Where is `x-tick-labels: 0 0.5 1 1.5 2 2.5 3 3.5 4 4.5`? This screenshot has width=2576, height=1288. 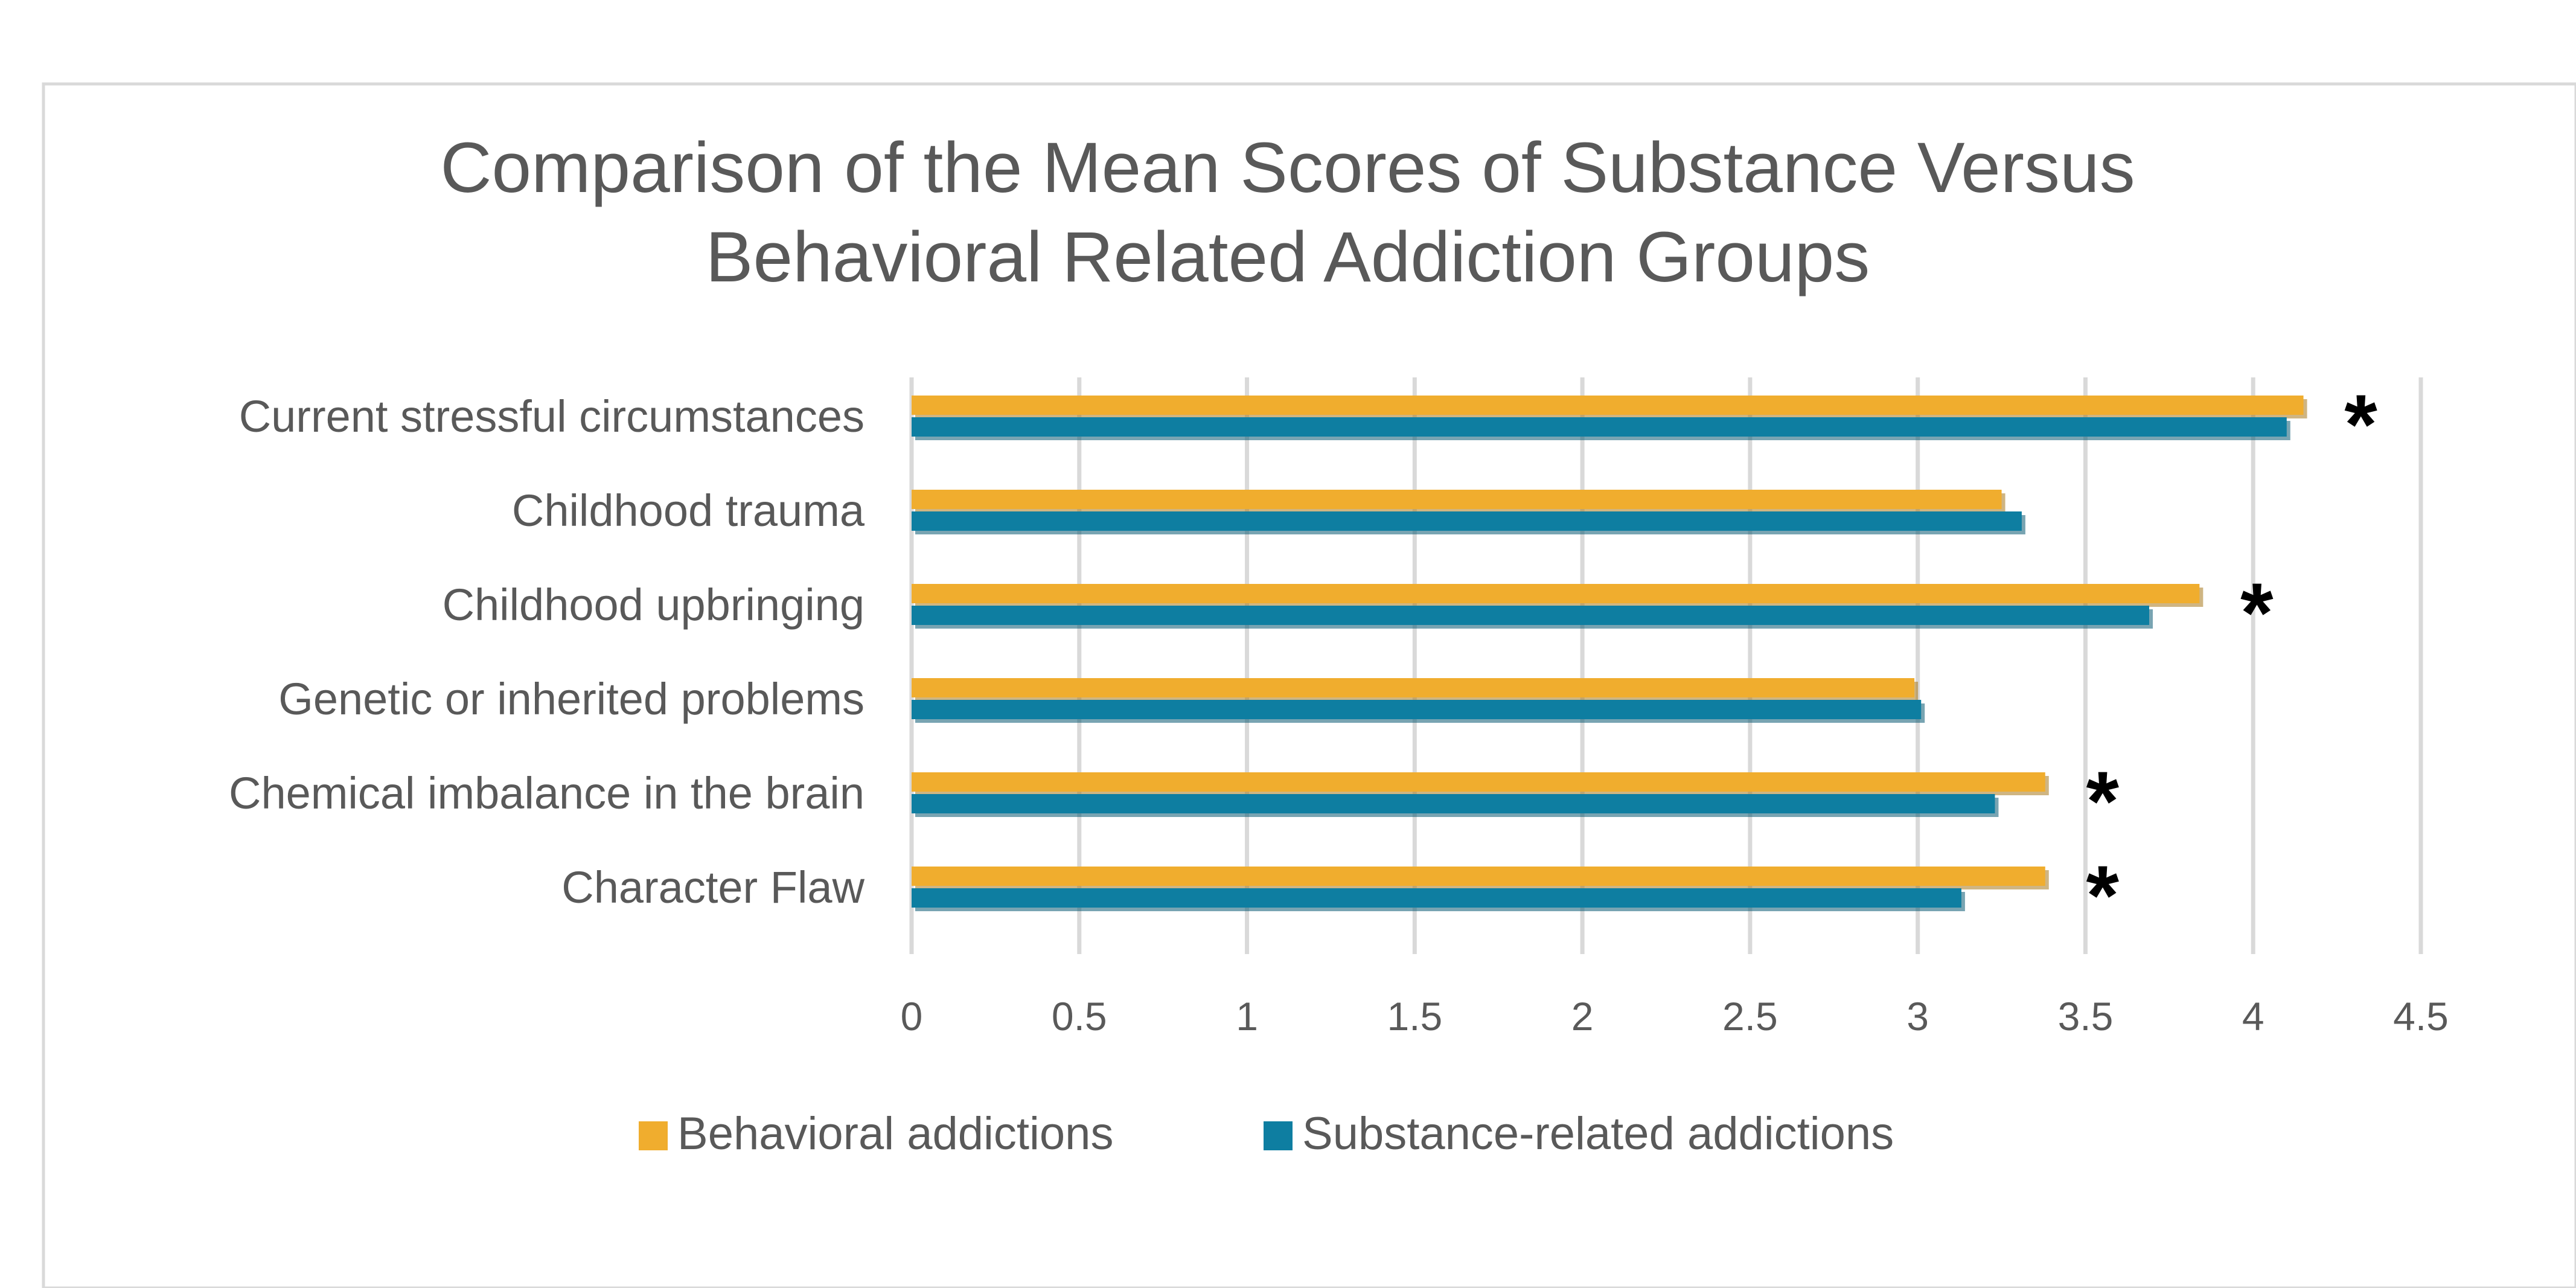 x-tick-labels: 0 0.5 1 1.5 2 2.5 3 3.5 4 4.5 is located at coordinates (1675, 1016).